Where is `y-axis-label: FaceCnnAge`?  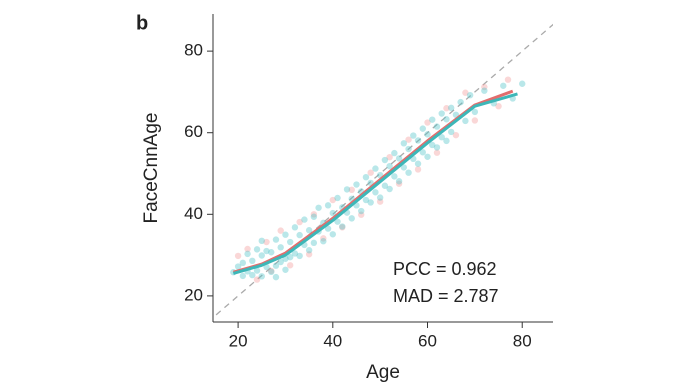
y-axis-label: FaceCnnAge is located at coordinates (151, 168).